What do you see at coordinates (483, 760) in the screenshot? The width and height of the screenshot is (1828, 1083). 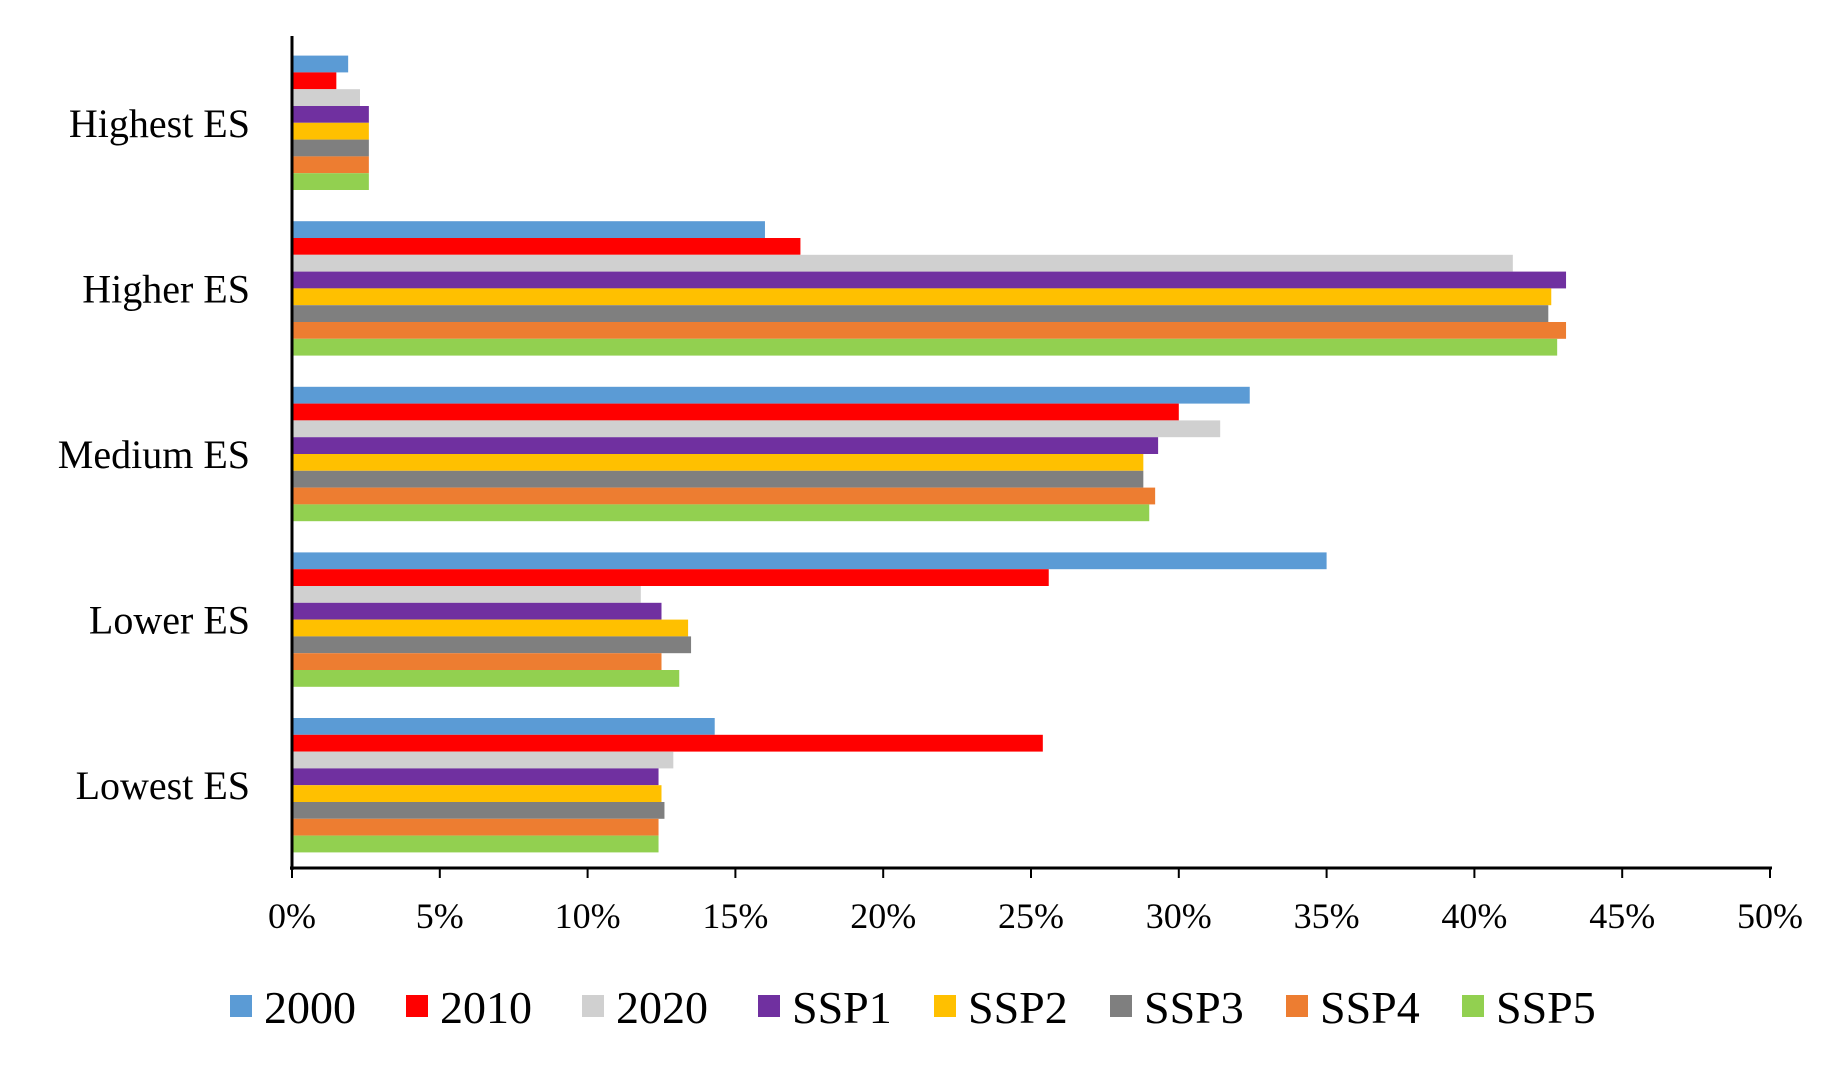 I see `bar-lowest-es-2020` at bounding box center [483, 760].